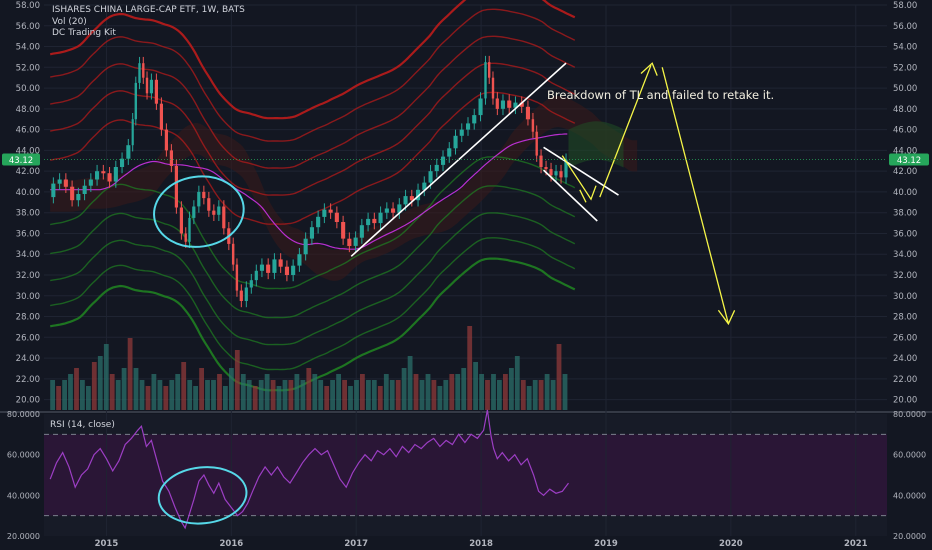 Image resolution: width=932 pixels, height=550 pixels. What do you see at coordinates (583, 196) in the screenshot?
I see `short-projection-arrowhead` at bounding box center [583, 196].